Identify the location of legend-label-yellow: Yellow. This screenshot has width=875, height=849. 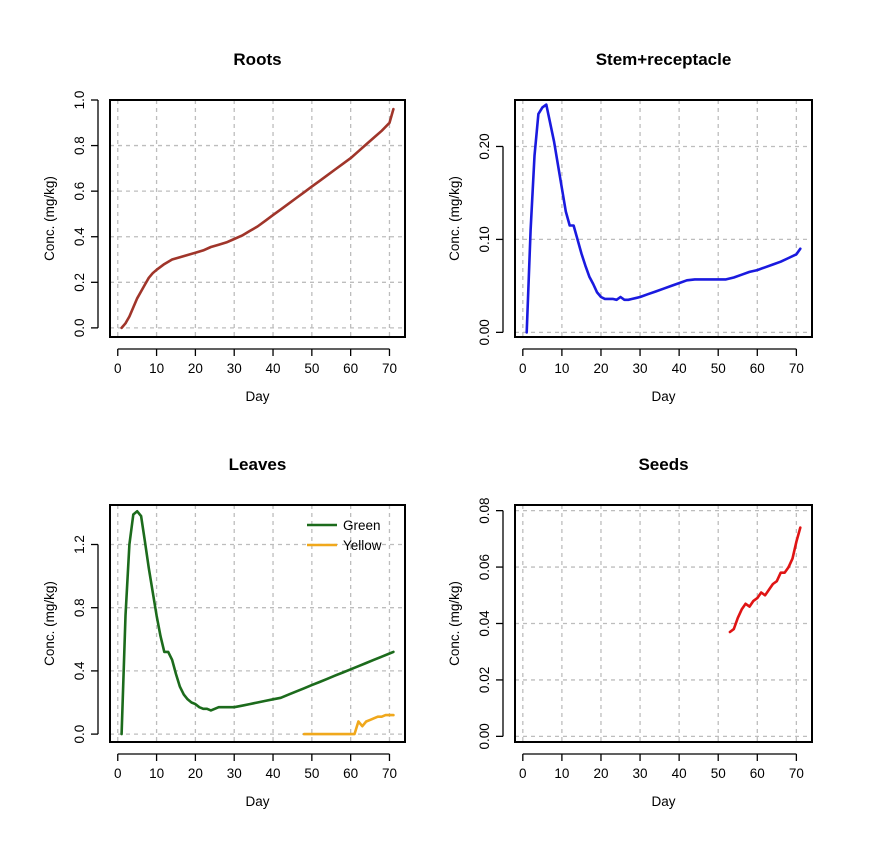
(362, 545).